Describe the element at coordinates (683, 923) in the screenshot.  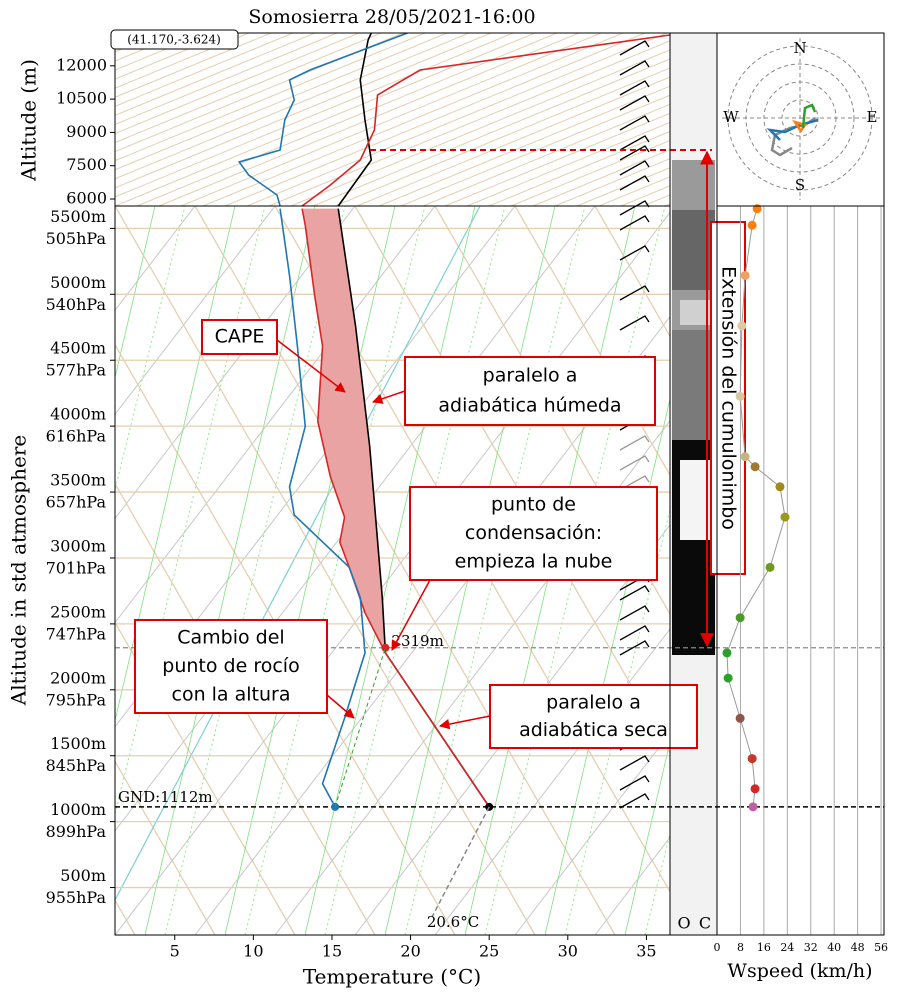
I see `column-label: O` at that location.